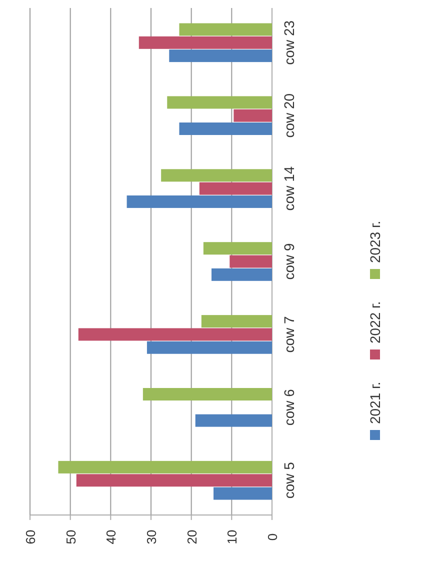 Image resolution: width=432 pixels, height=574 pixels. What do you see at coordinates (192, 537) in the screenshot?
I see `x-tick-label: 20` at bounding box center [192, 537].